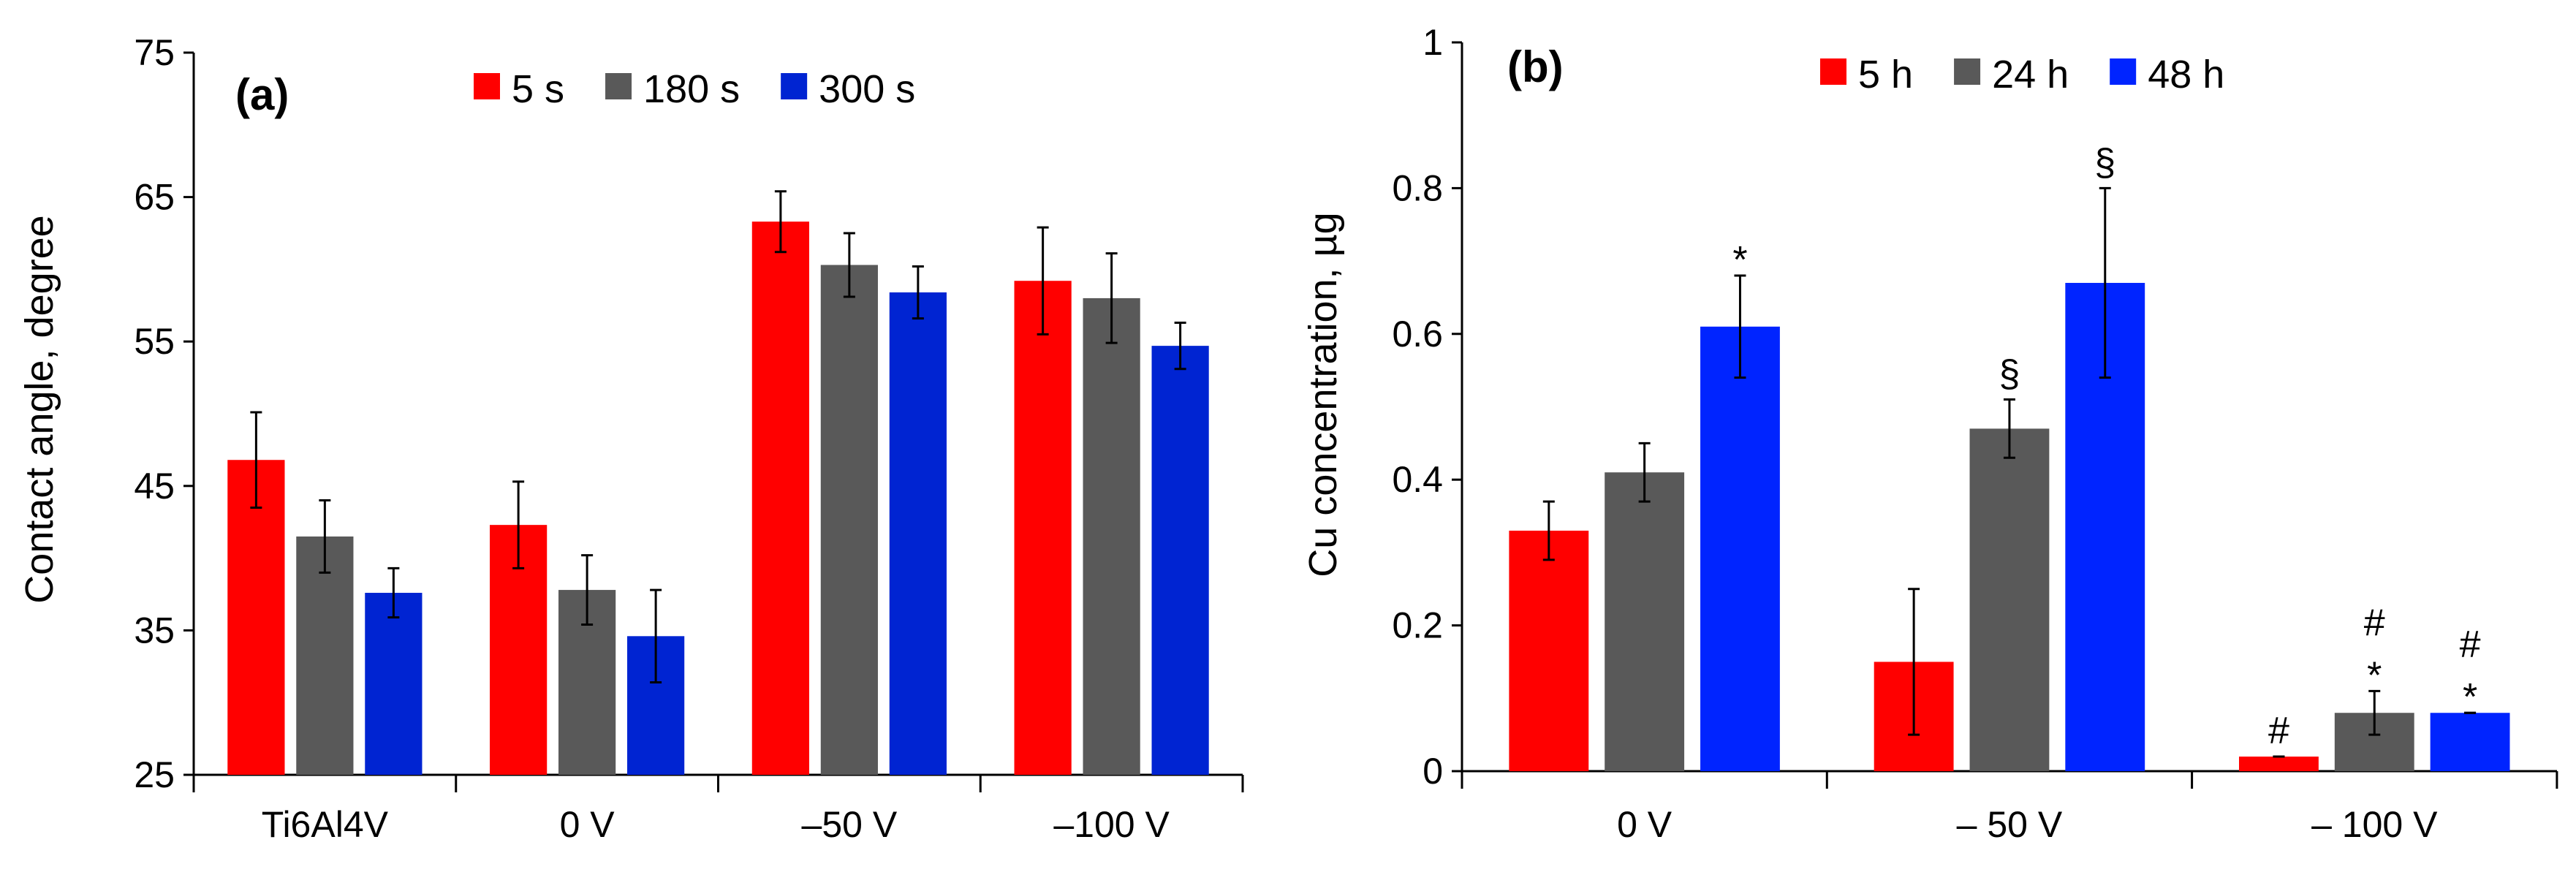  I want to click on chart-b-y-tick-label: 0.2, so click(1417, 625).